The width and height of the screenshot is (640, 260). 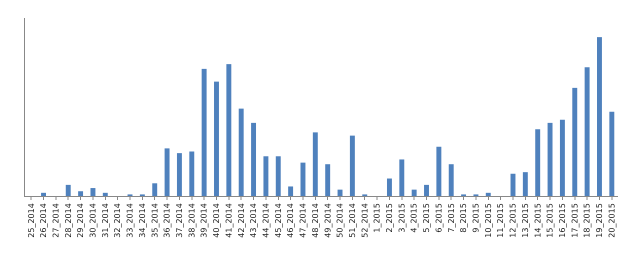 What do you see at coordinates (463, 218) in the screenshot?
I see `x-tick-label: 8_2015` at bounding box center [463, 218].